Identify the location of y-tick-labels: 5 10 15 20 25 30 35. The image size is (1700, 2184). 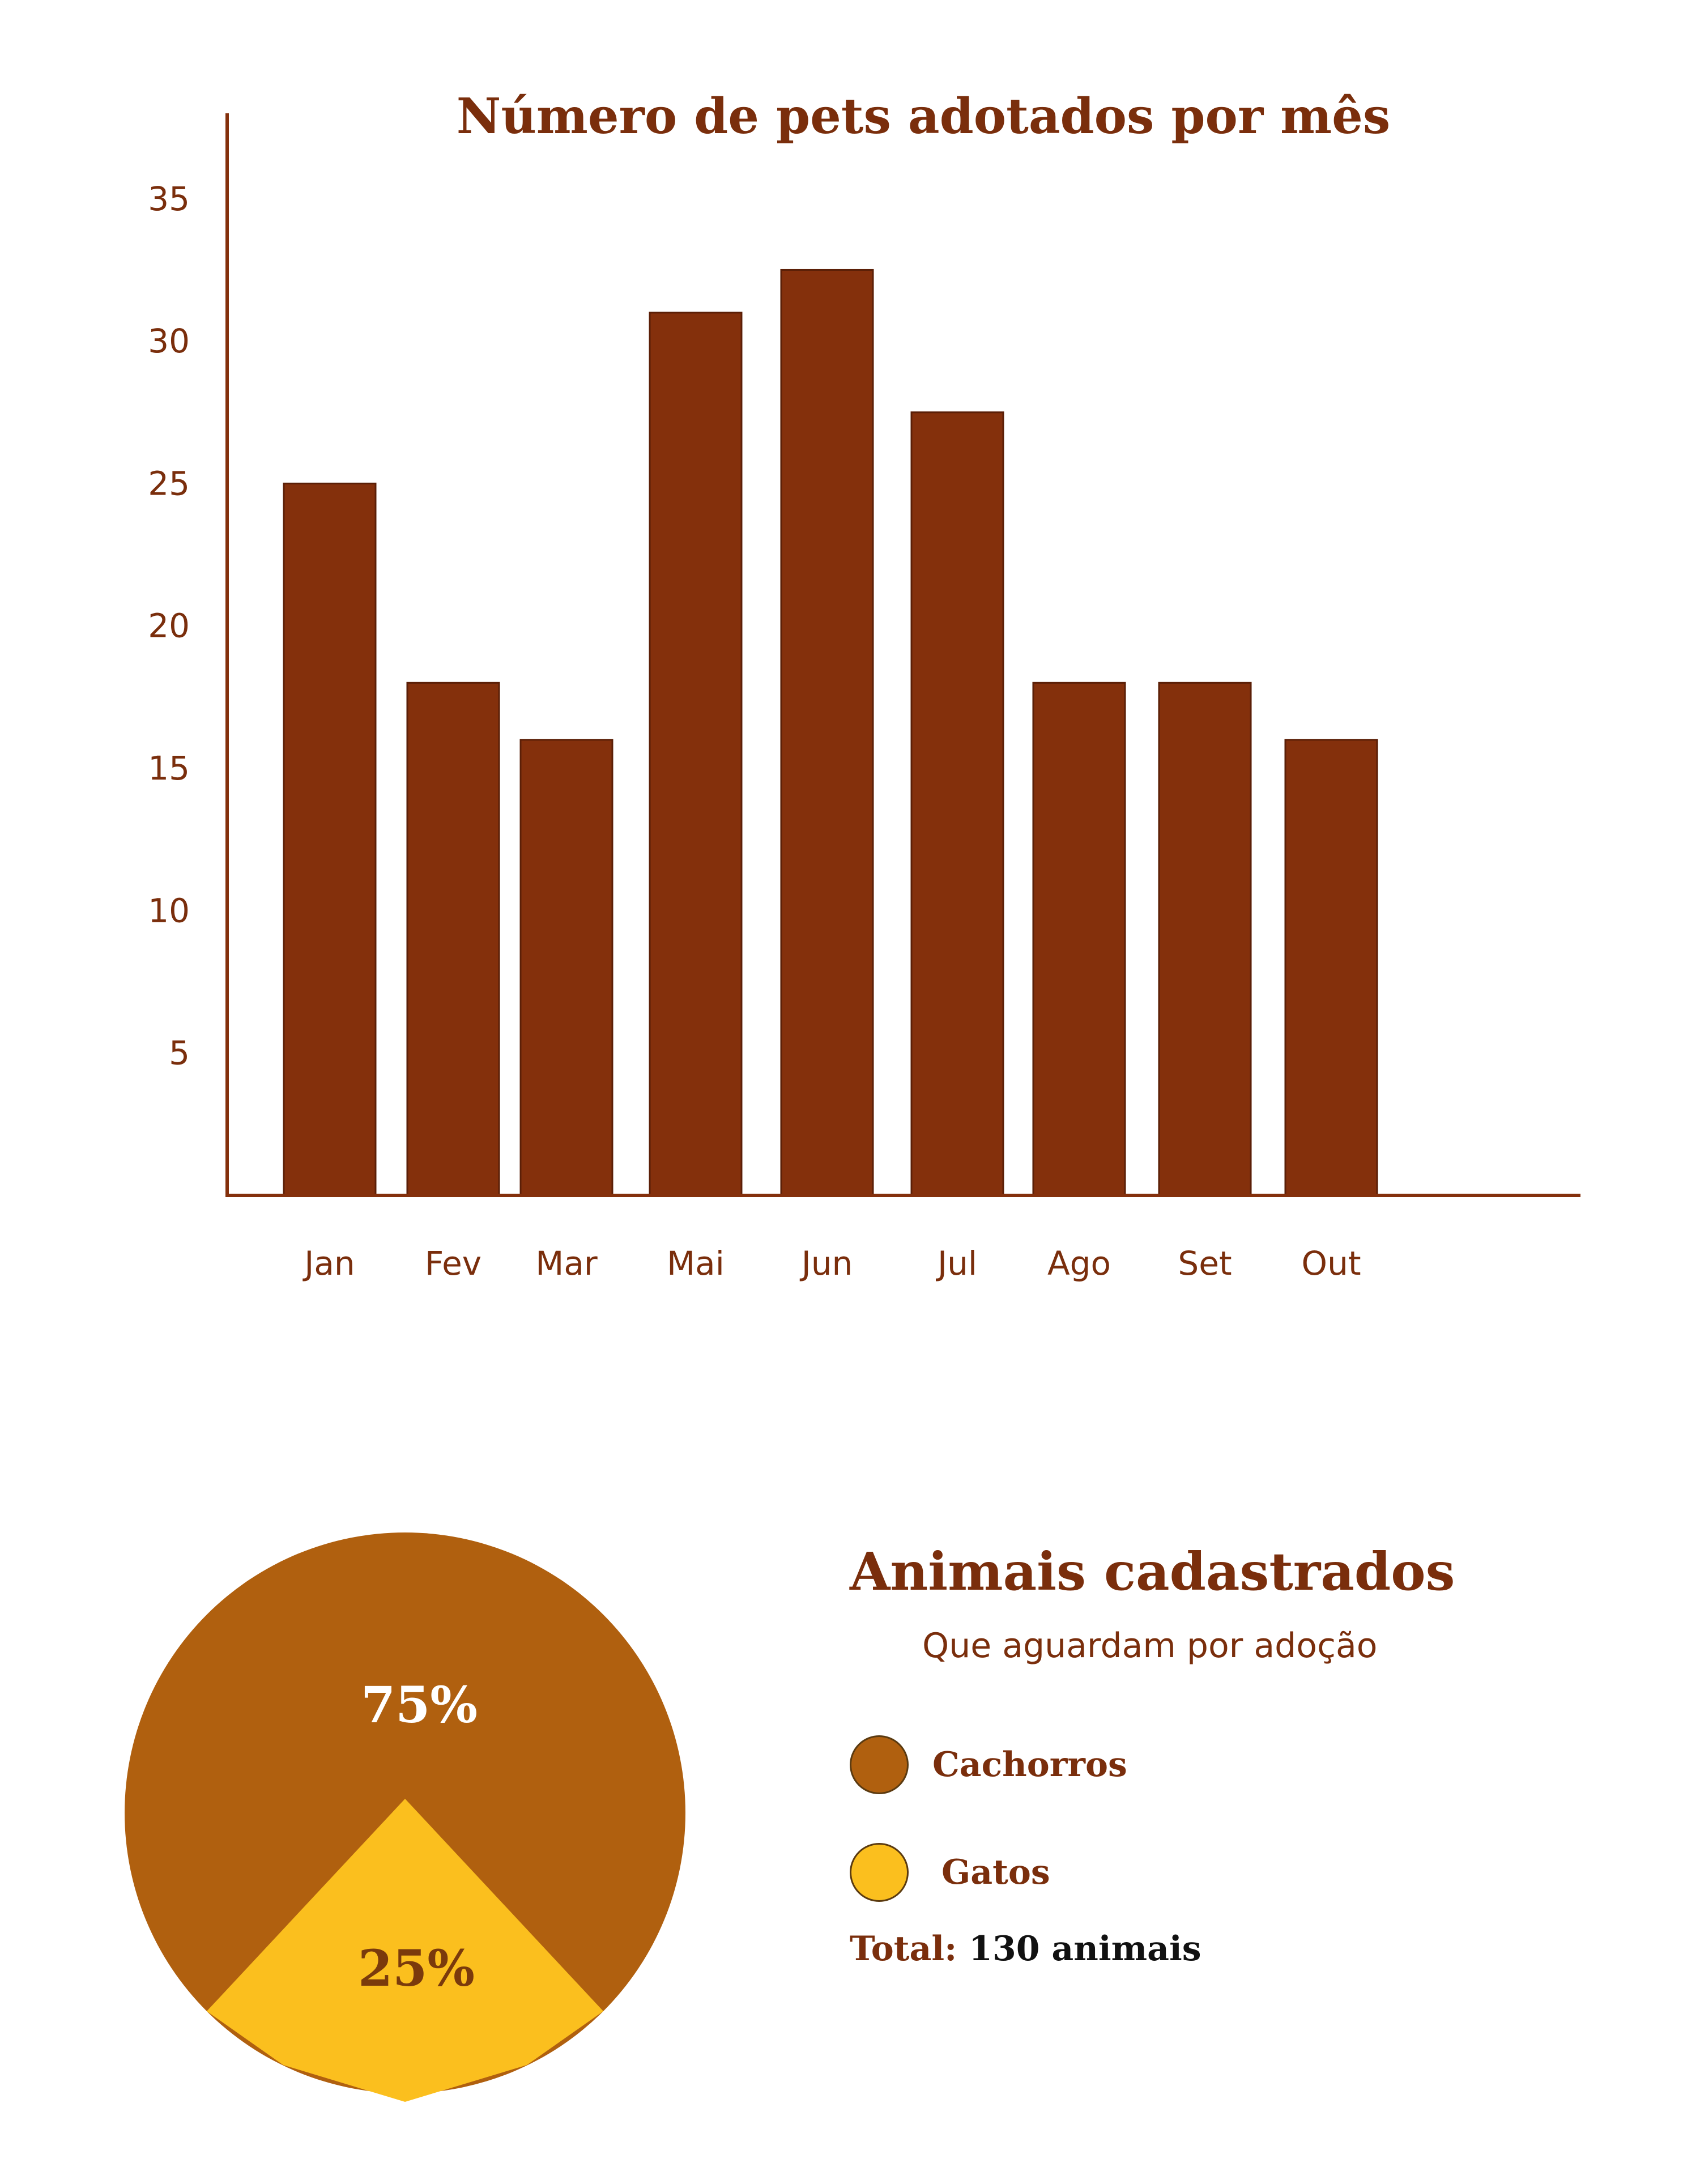
(169, 626).